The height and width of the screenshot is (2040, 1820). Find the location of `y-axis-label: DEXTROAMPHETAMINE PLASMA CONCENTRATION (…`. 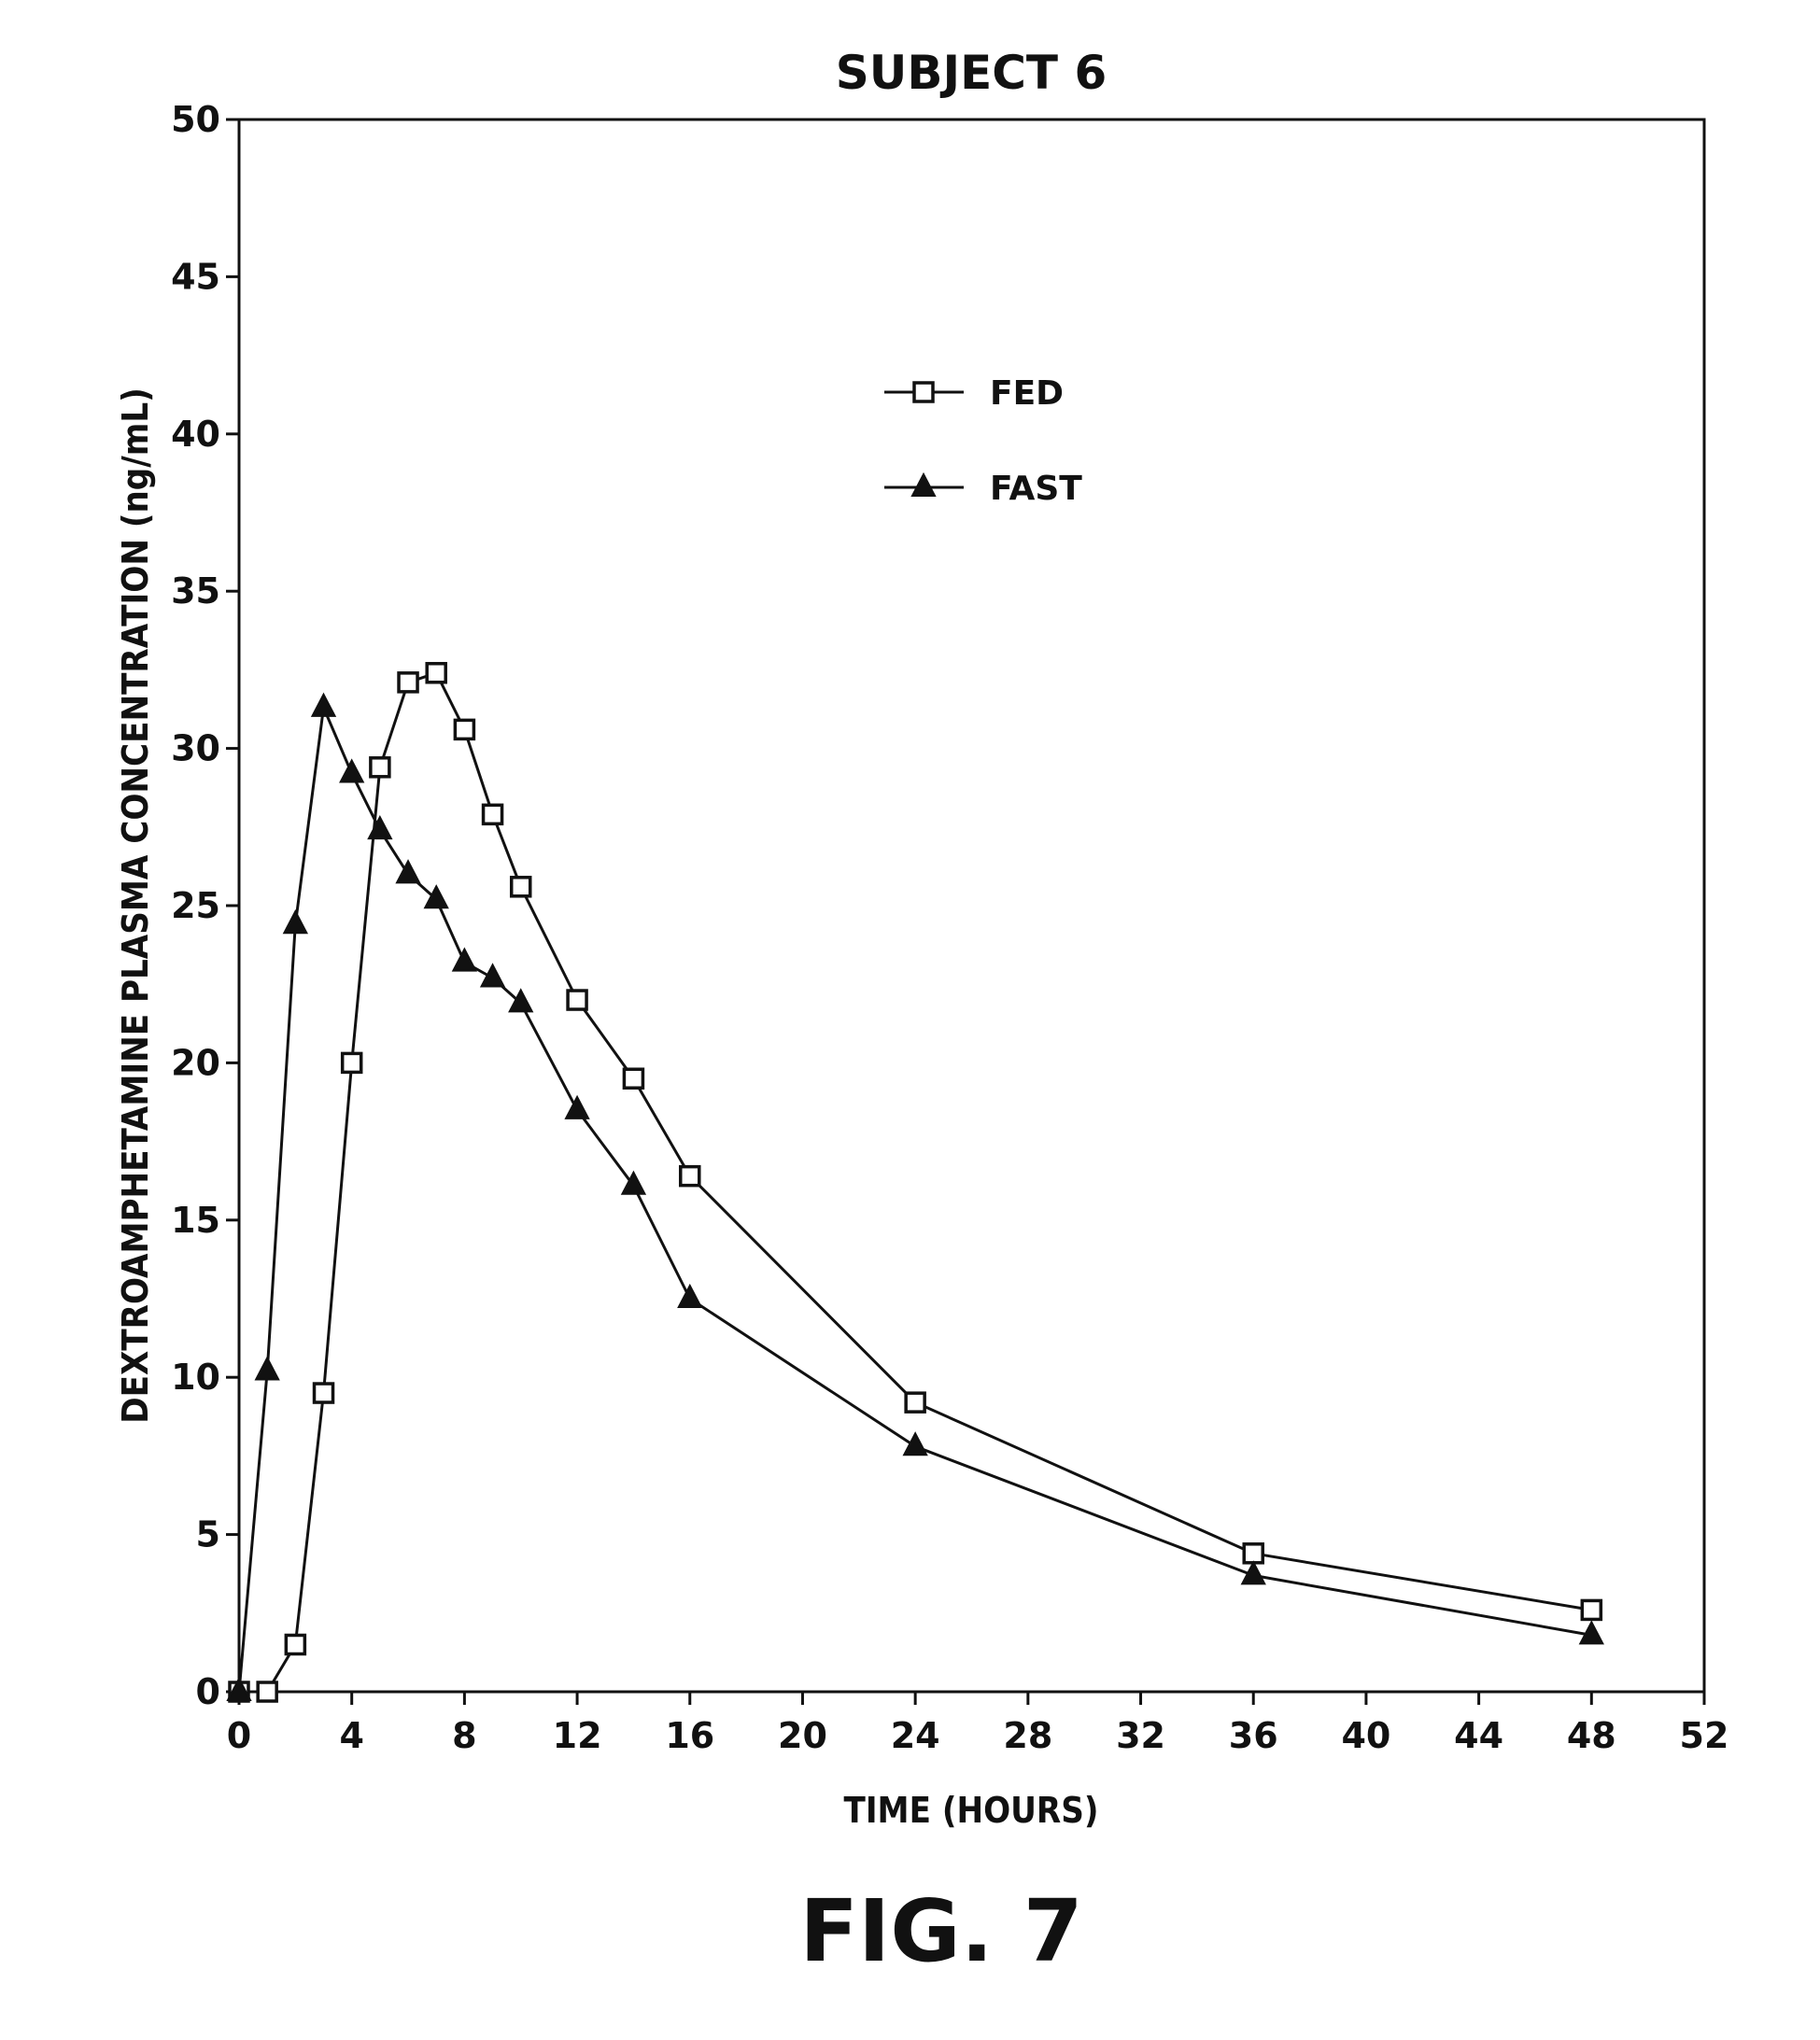

y-axis-label: DEXTROAMPHETAMINE PLASMA CONCENTRATION (… is located at coordinates (135, 905).